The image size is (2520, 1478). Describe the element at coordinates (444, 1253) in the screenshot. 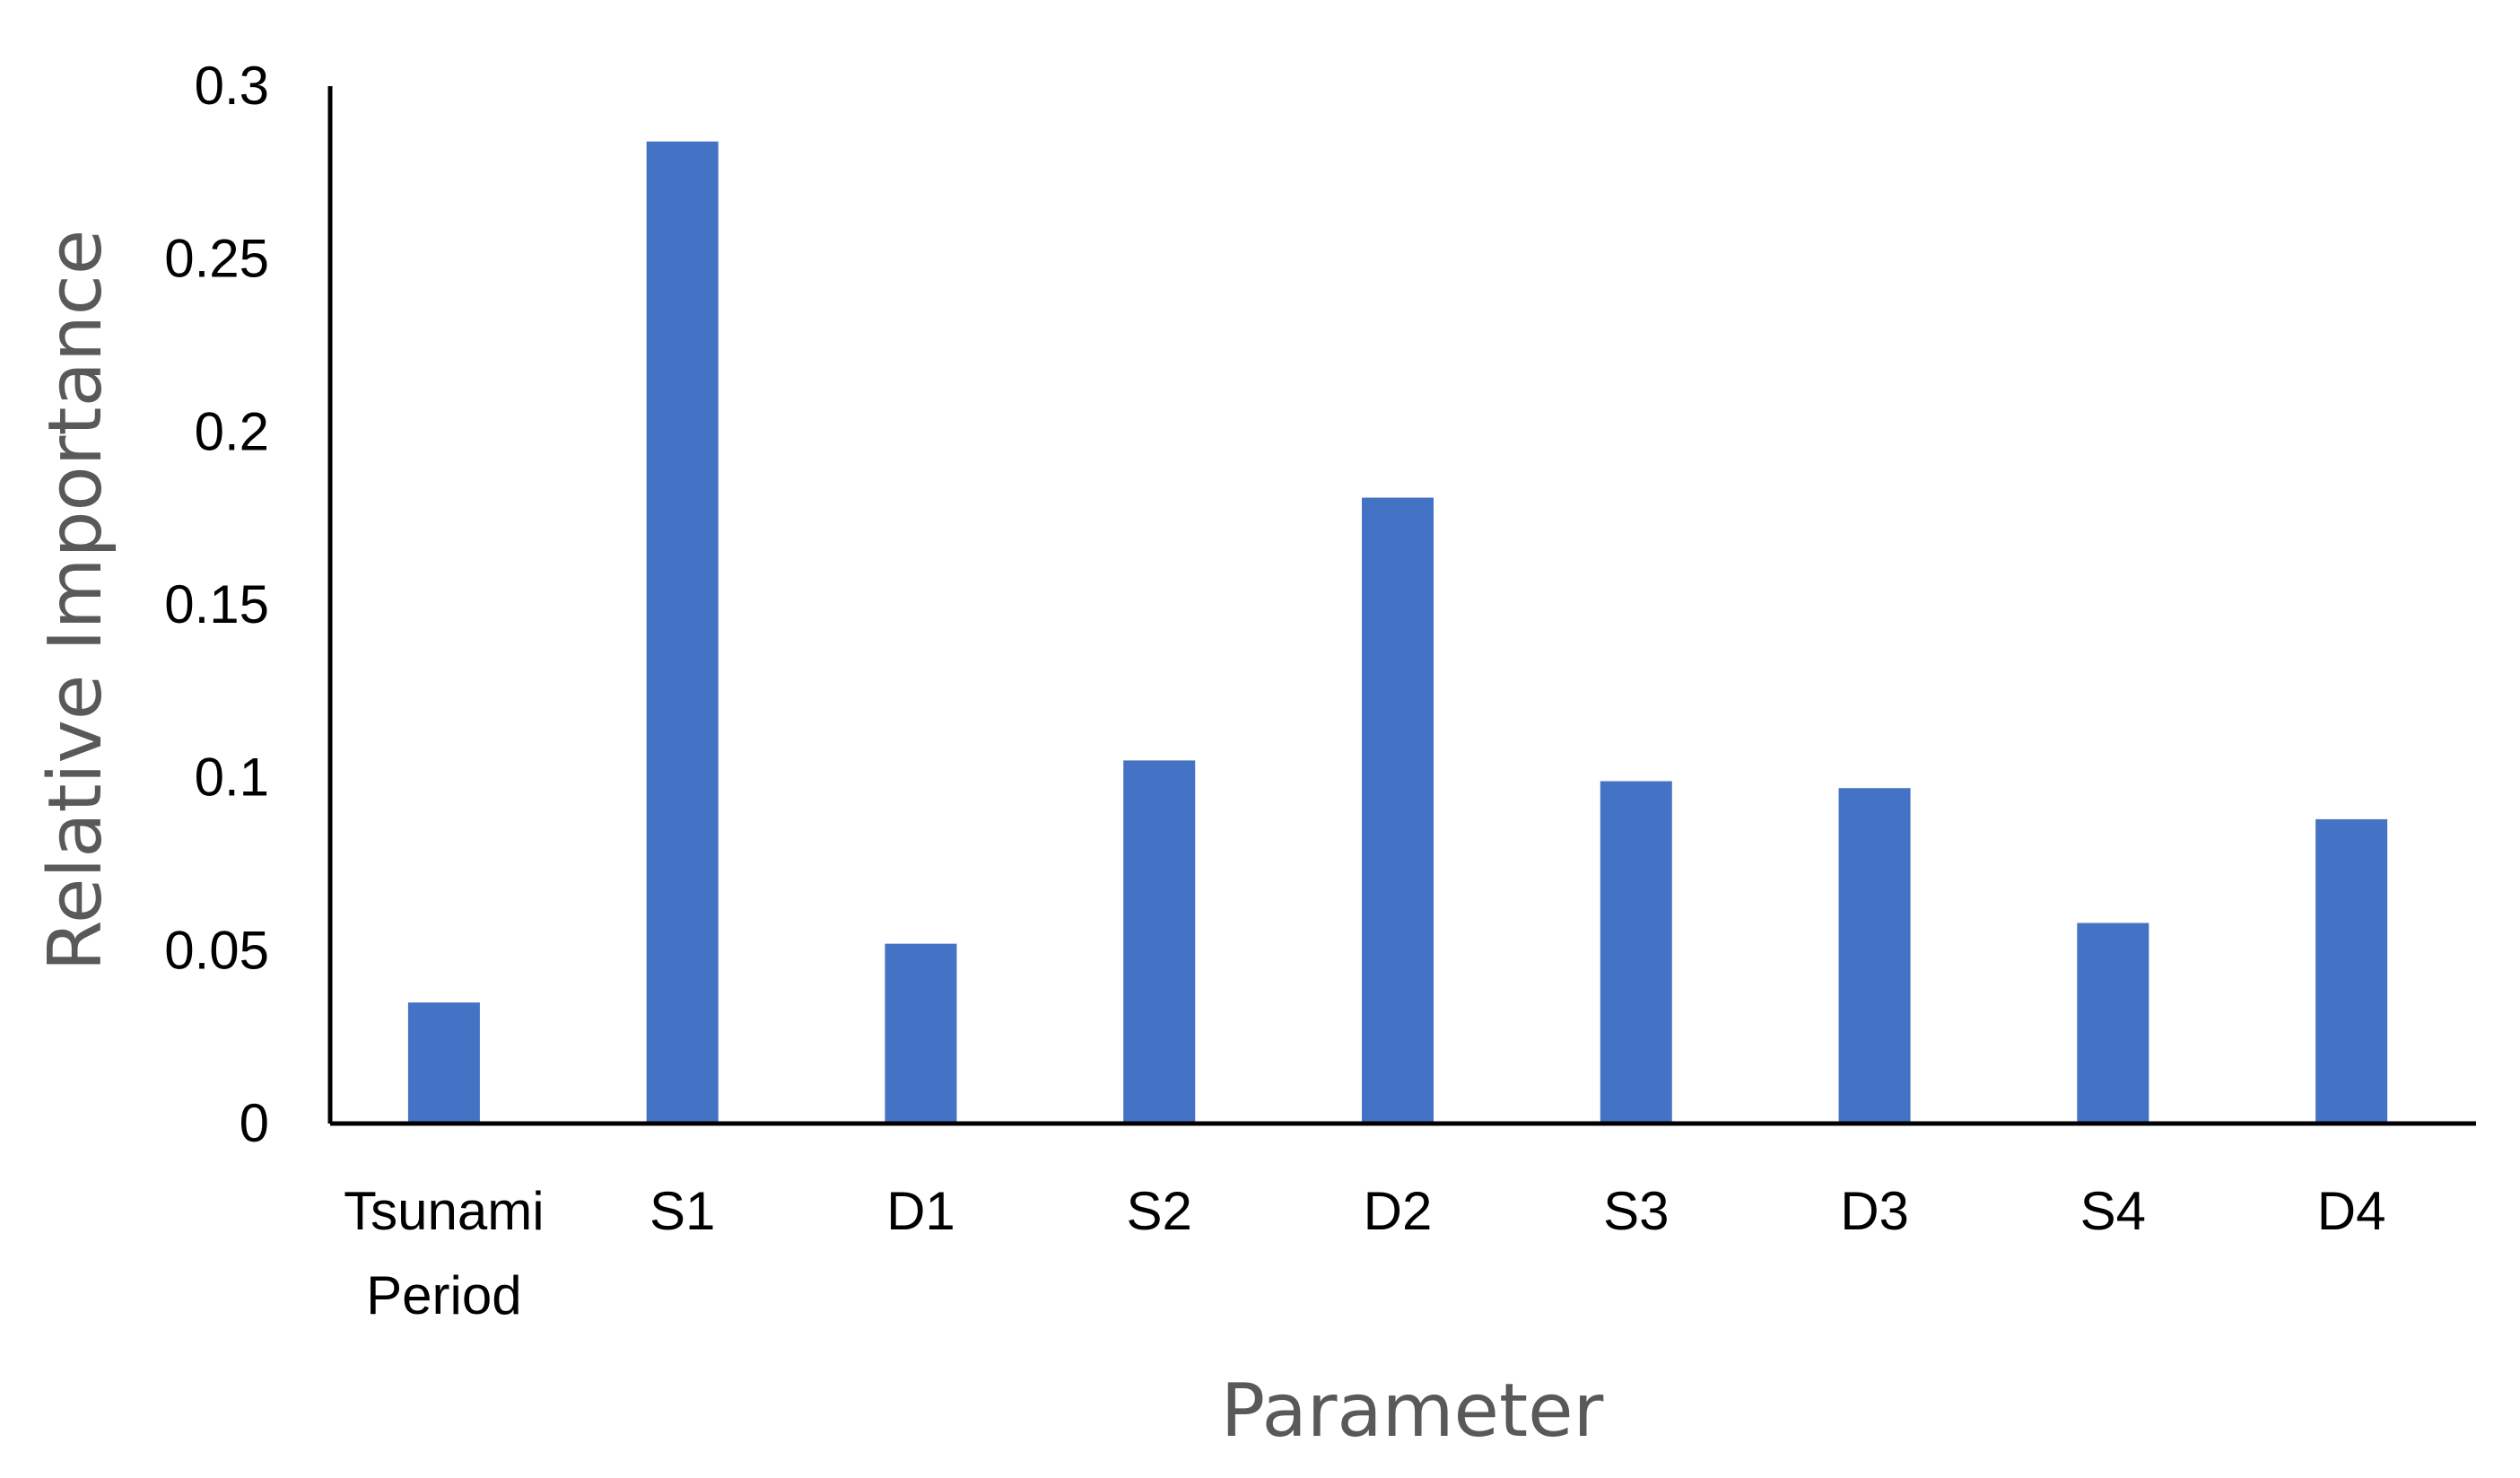

I see `x-tick-label: Tsunami Period` at that location.